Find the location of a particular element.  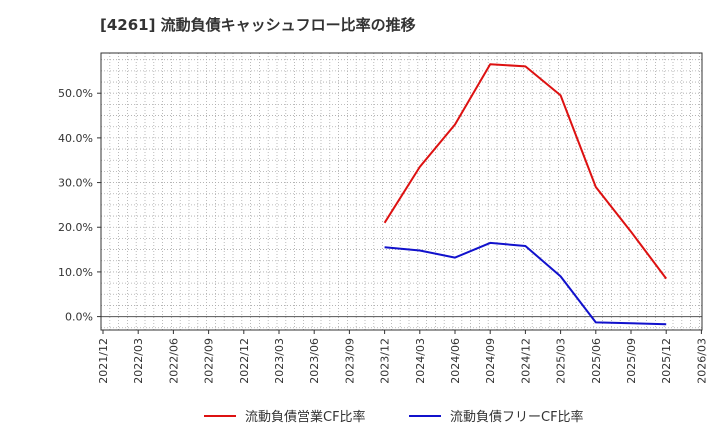

x-tick-label: 2025/06 is located at coordinates (596, 361).